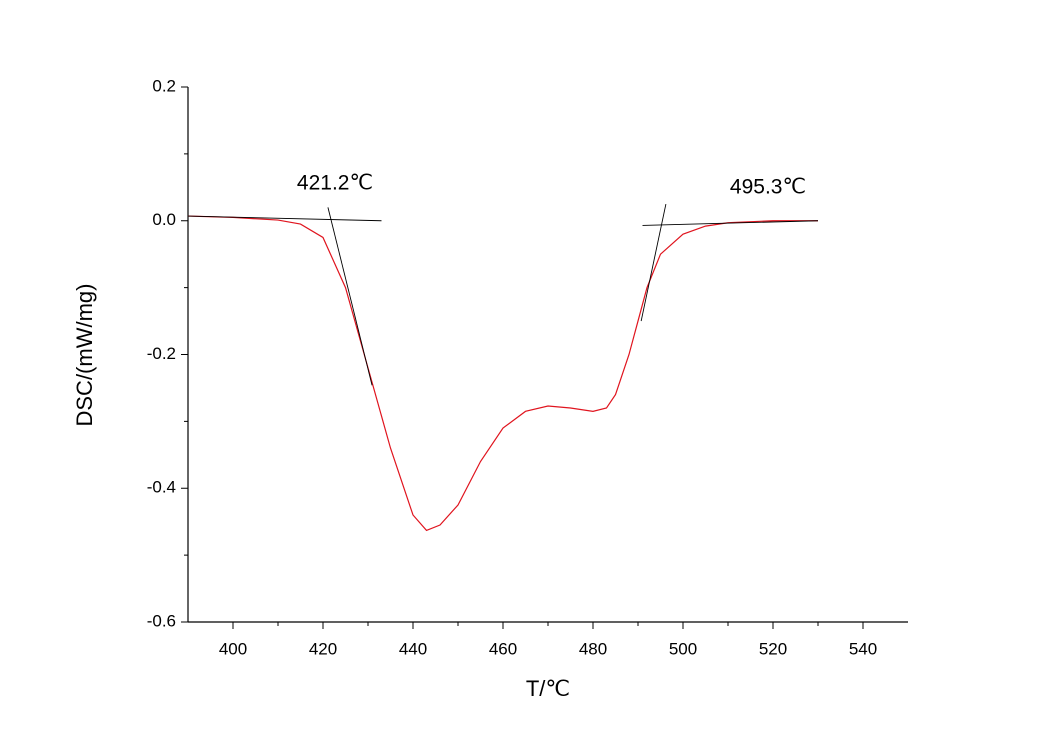 The height and width of the screenshot is (746, 1055). I want to click on y-tick-label: -0.2, so click(161, 353).